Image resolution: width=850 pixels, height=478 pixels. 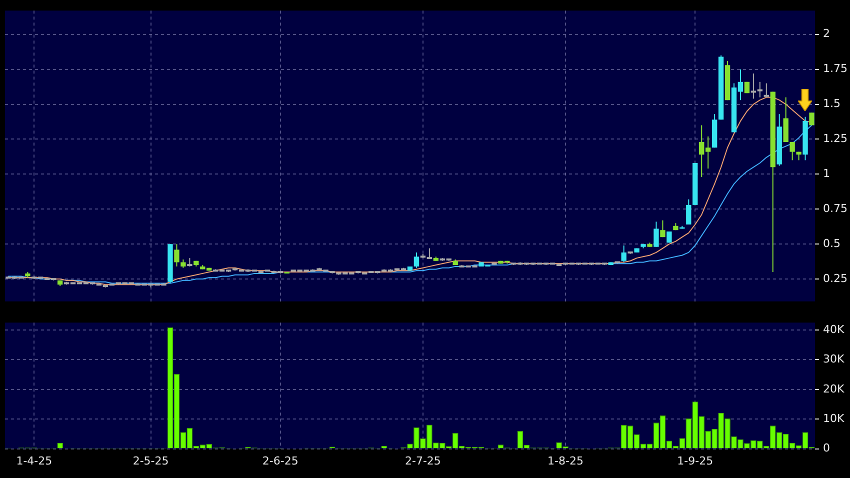 I want to click on y-tick-label: 1, so click(x=826, y=173).